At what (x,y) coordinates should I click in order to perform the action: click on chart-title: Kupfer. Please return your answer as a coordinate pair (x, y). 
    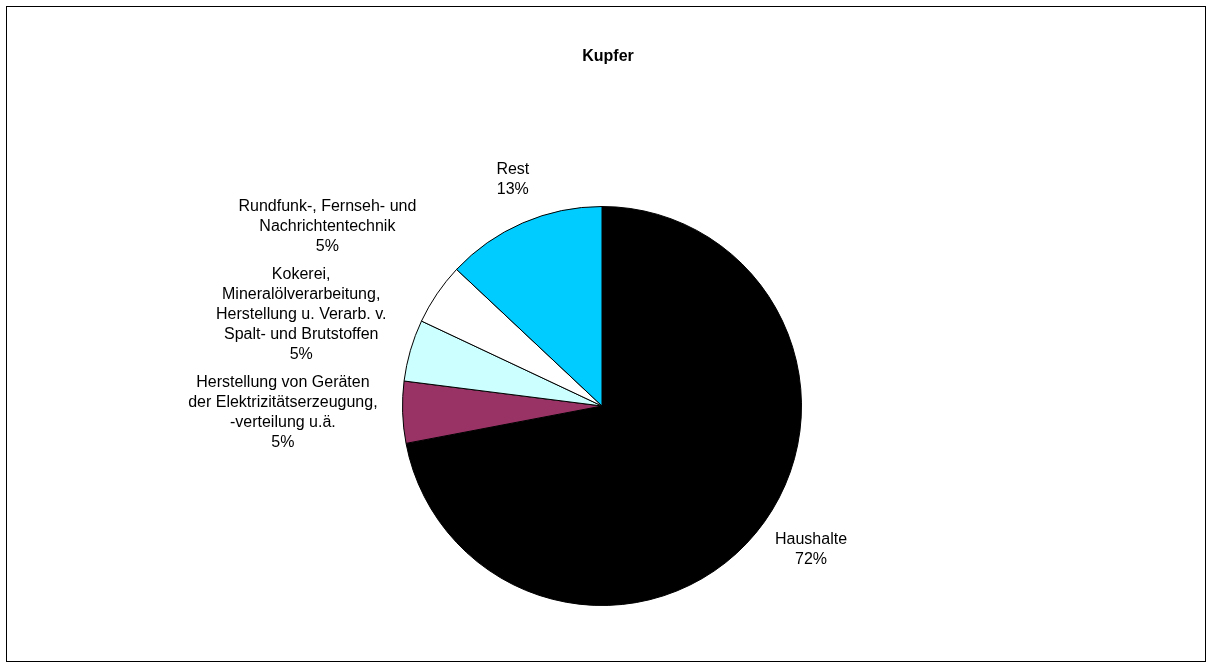
    Looking at the image, I should click on (608, 56).